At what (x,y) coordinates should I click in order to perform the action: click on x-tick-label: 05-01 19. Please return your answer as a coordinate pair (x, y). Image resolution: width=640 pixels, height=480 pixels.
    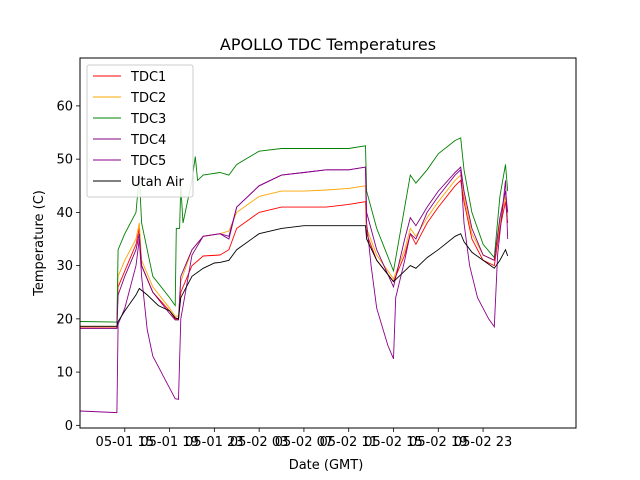
    Looking at the image, I should click on (169, 442).